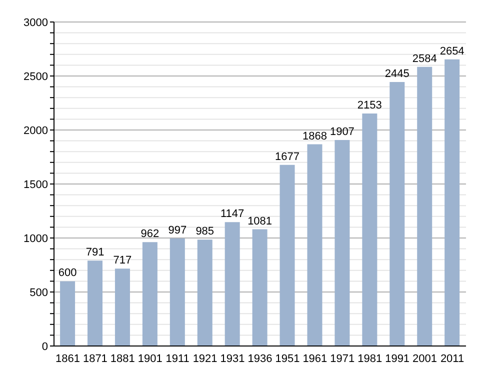  Describe the element at coordinates (342, 358) in the screenshot. I see `x-tick-label: 1971` at that location.